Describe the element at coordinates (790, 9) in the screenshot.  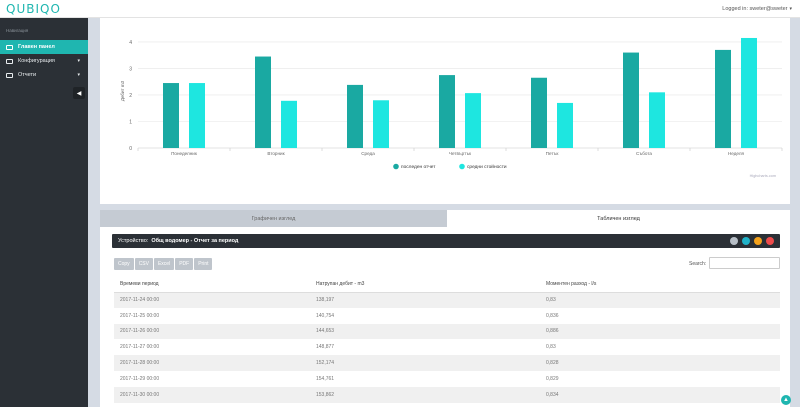
I see `caret-down-icon: ▾` at that location.